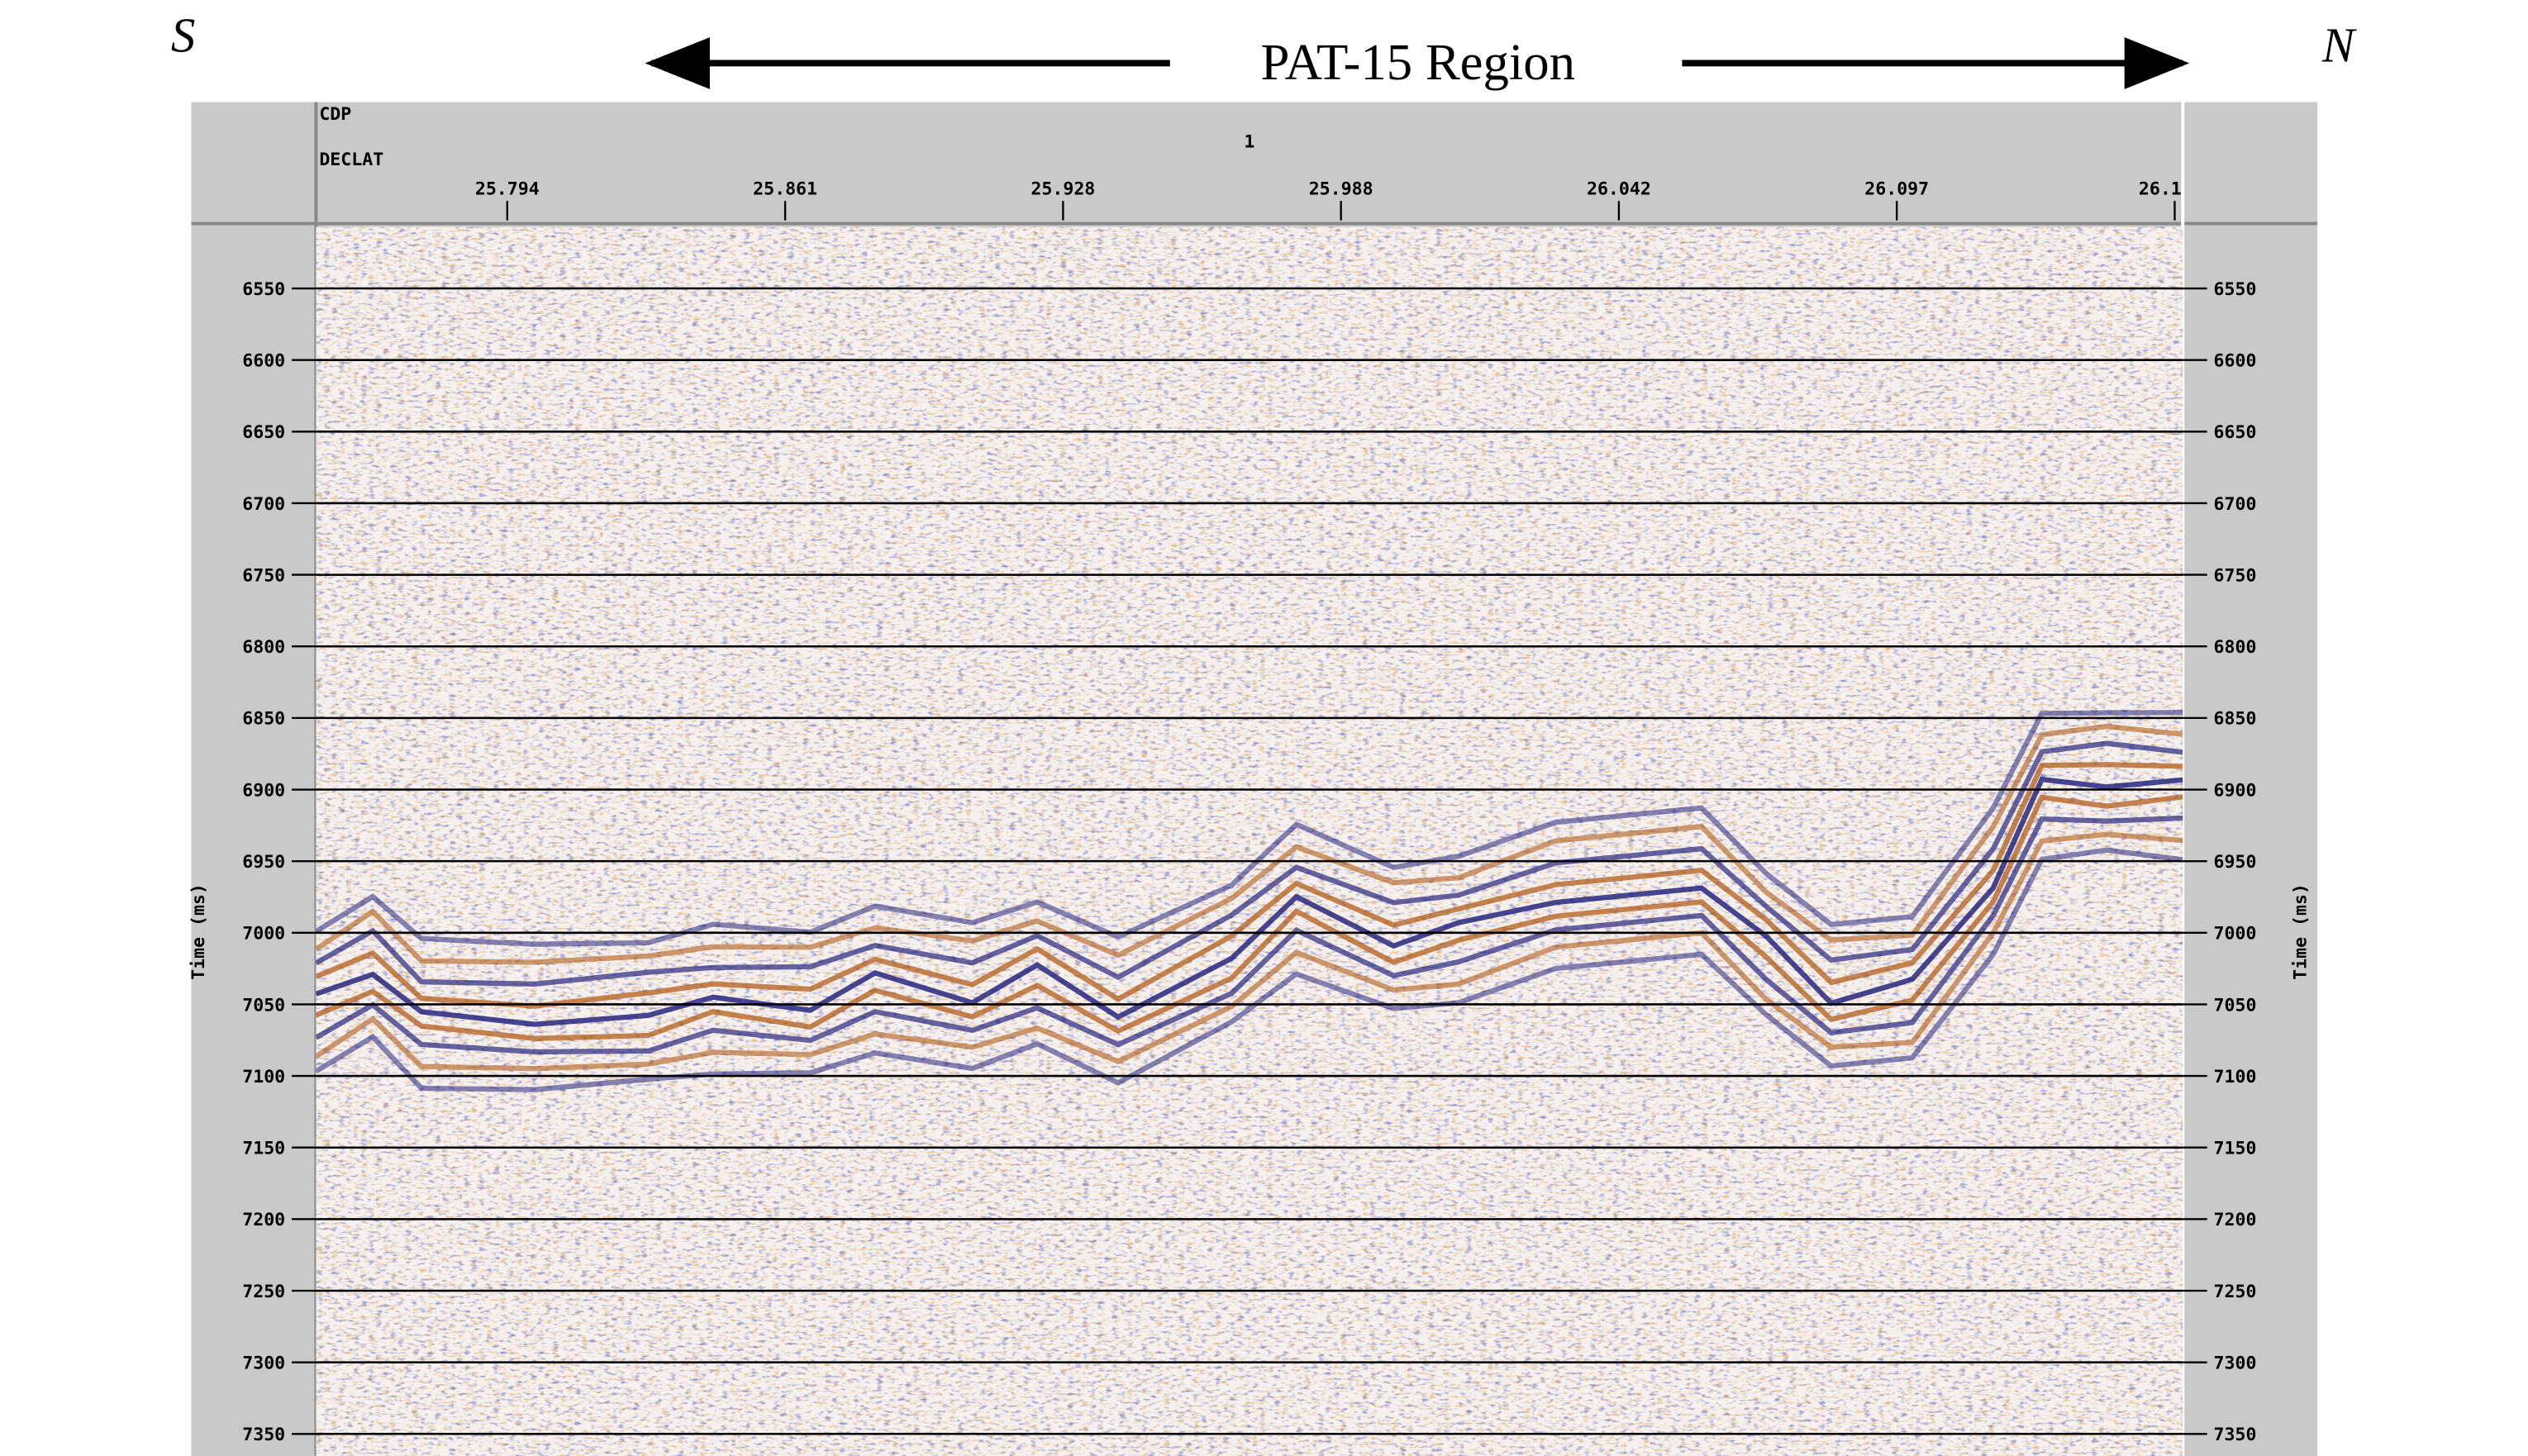 The height and width of the screenshot is (1456, 2528). What do you see at coordinates (263, 647) in the screenshot?
I see `y-tick-label: 6800` at bounding box center [263, 647].